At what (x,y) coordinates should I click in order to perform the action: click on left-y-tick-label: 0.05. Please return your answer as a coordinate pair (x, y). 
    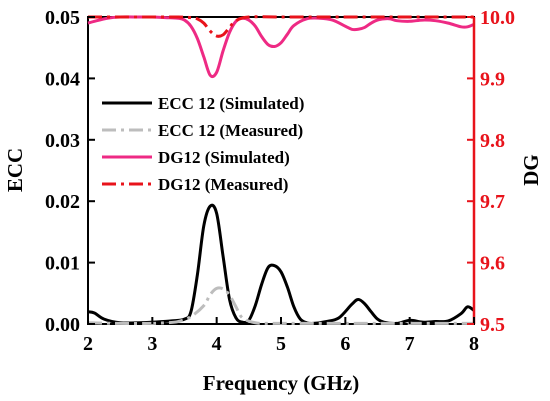
    Looking at the image, I should click on (62, 18).